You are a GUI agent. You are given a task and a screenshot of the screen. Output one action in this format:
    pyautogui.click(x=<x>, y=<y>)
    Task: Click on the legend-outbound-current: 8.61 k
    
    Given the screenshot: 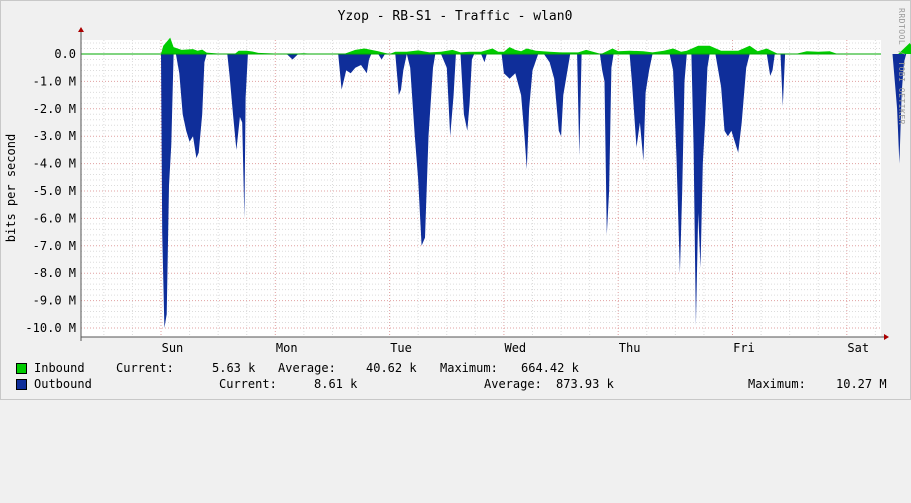 What is the action you would take?
    pyautogui.click(x=336, y=384)
    